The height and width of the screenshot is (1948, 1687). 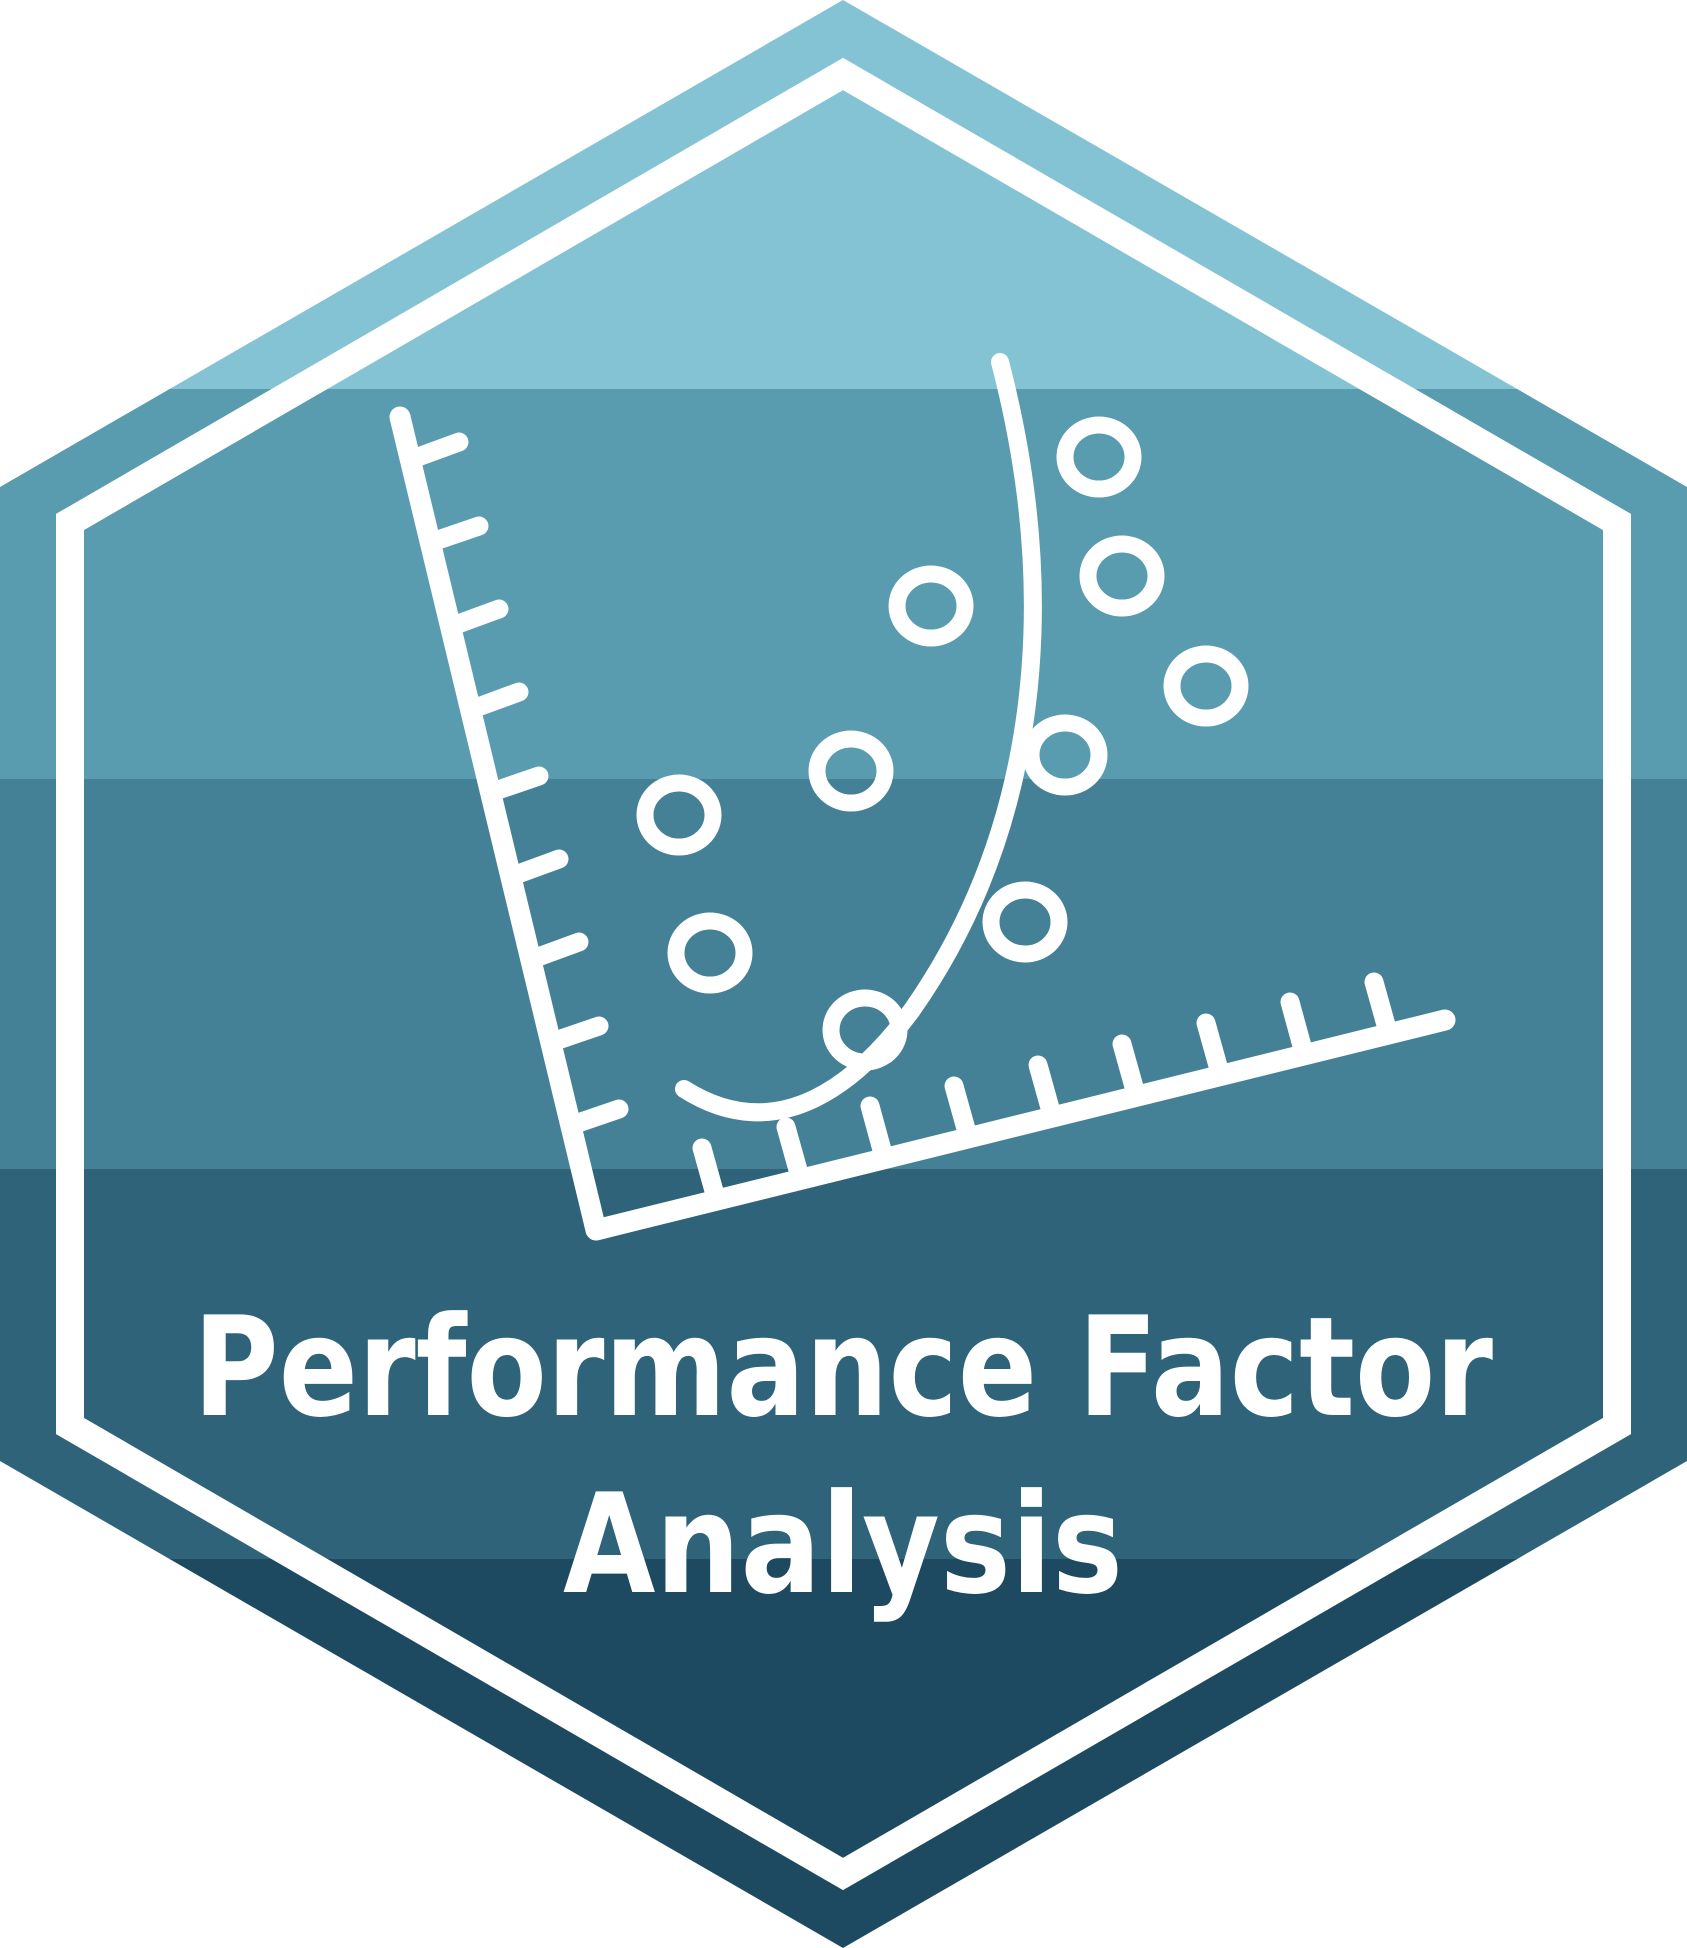 I want to click on x-axis-ticks, so click(x=1044, y=1086).